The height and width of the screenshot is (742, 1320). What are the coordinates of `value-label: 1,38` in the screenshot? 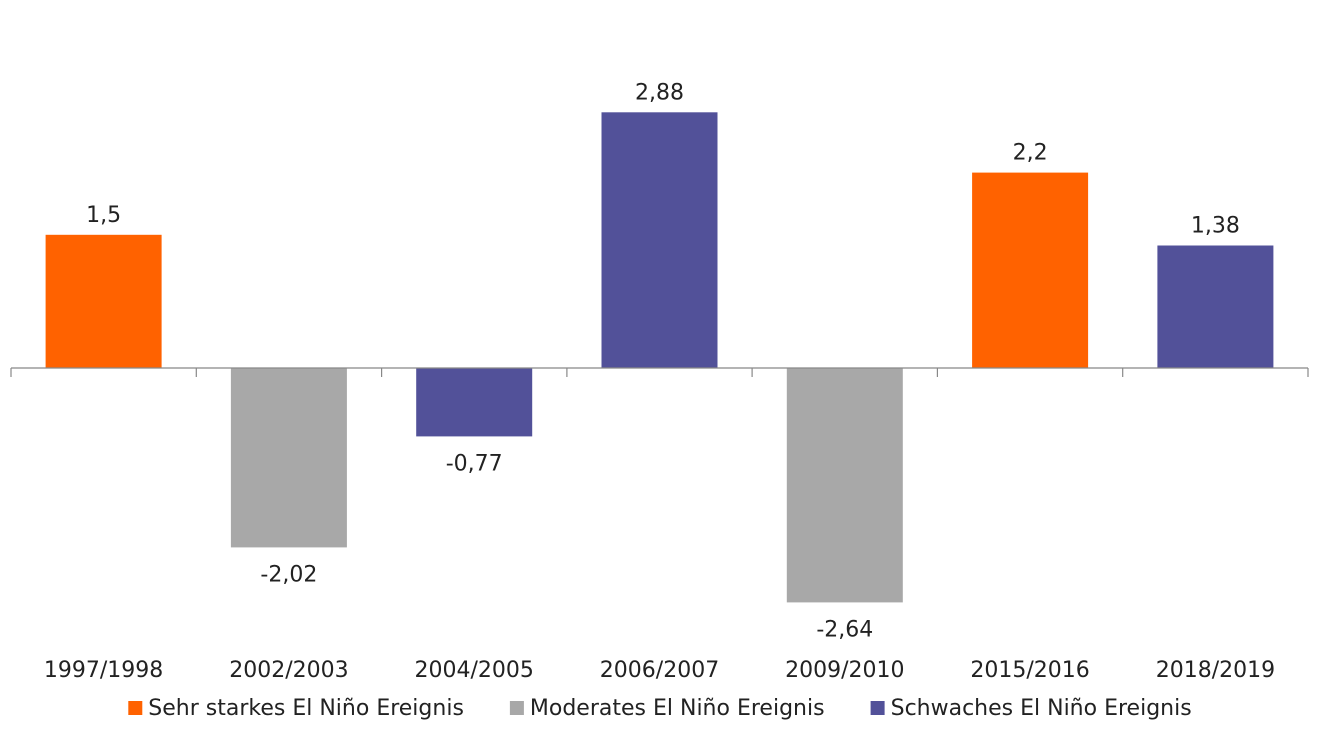 It's located at (1215, 226).